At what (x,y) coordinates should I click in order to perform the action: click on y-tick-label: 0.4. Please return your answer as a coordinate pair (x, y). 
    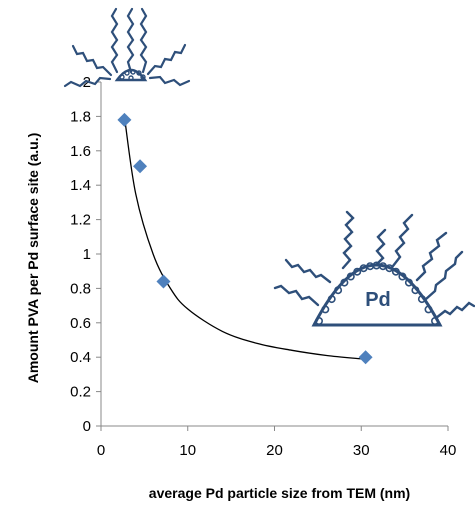
    Looking at the image, I should click on (80, 357).